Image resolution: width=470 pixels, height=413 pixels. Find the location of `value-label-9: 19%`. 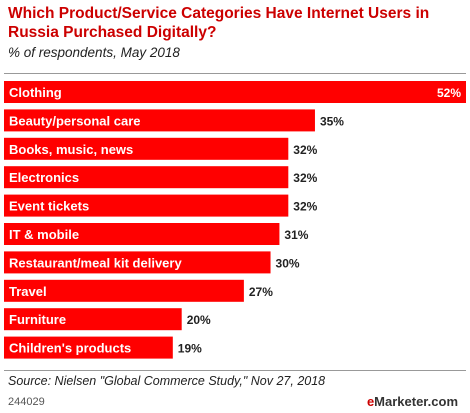

value-label-9: 19% is located at coordinates (190, 349).